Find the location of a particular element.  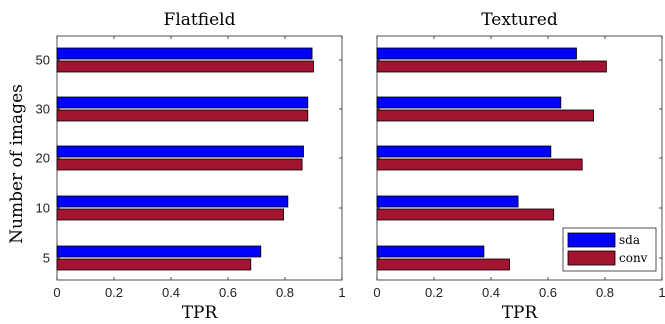

panel-title: Flatfield is located at coordinates (200, 20).